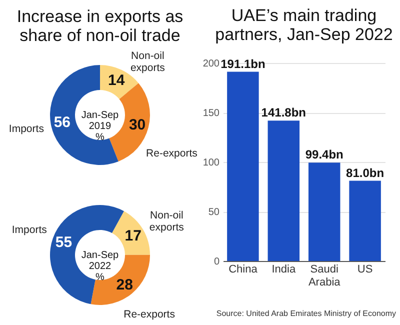 The image size is (400, 325). I want to click on x-tick-label: India, so click(284, 270).